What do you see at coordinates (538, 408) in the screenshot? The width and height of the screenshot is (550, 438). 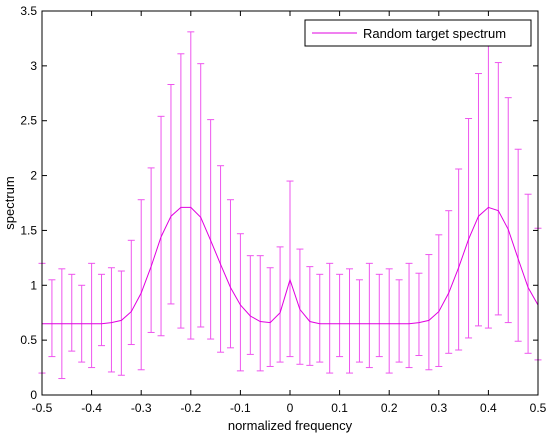 I see `x-tick-label: 0.5` at bounding box center [538, 408].